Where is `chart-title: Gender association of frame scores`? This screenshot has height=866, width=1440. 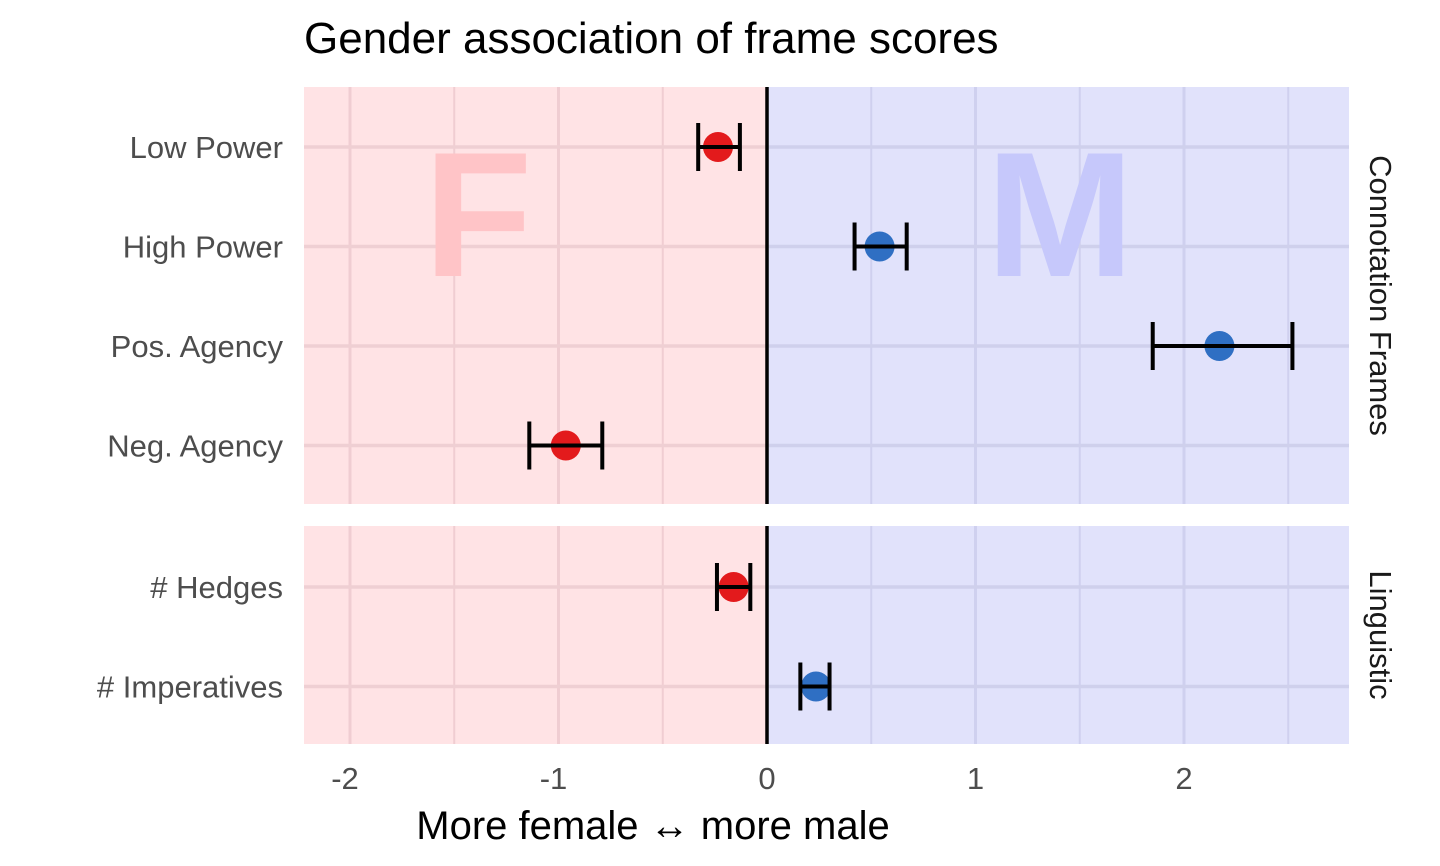
chart-title: Gender association of frame scores is located at coordinates (651, 38).